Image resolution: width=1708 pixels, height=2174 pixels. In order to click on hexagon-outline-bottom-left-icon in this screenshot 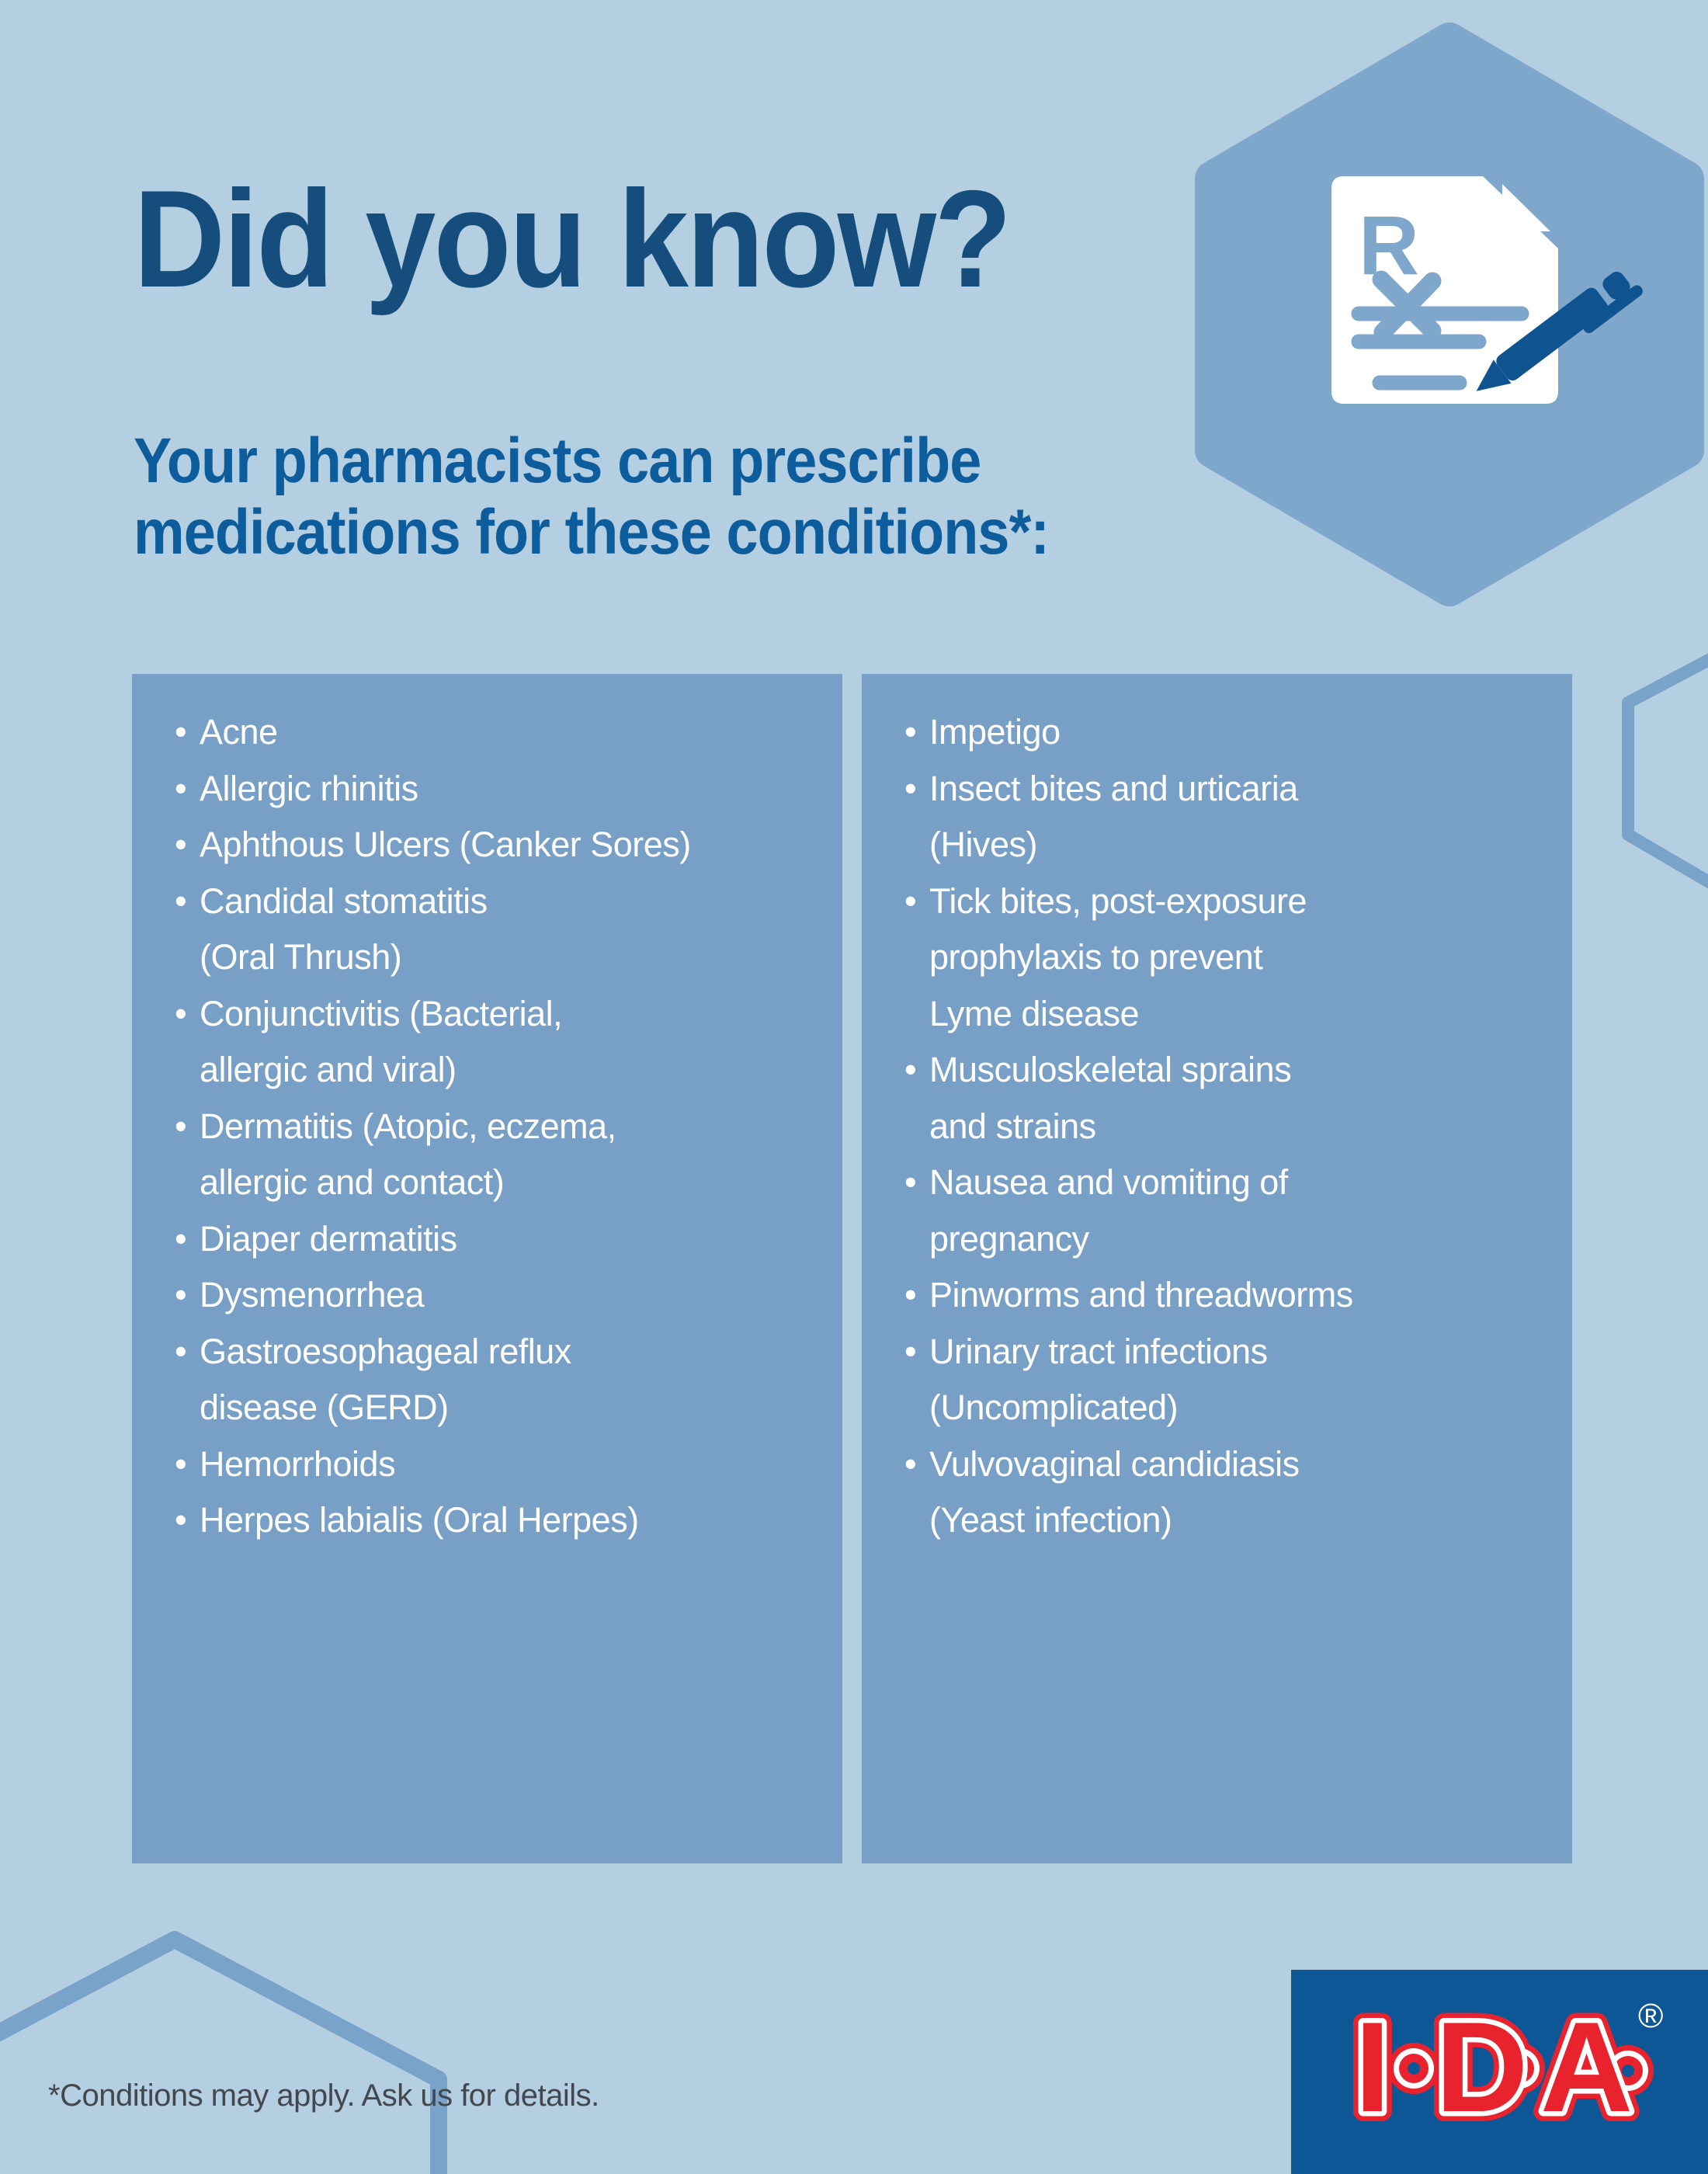, I will do `click(223, 2053)`.